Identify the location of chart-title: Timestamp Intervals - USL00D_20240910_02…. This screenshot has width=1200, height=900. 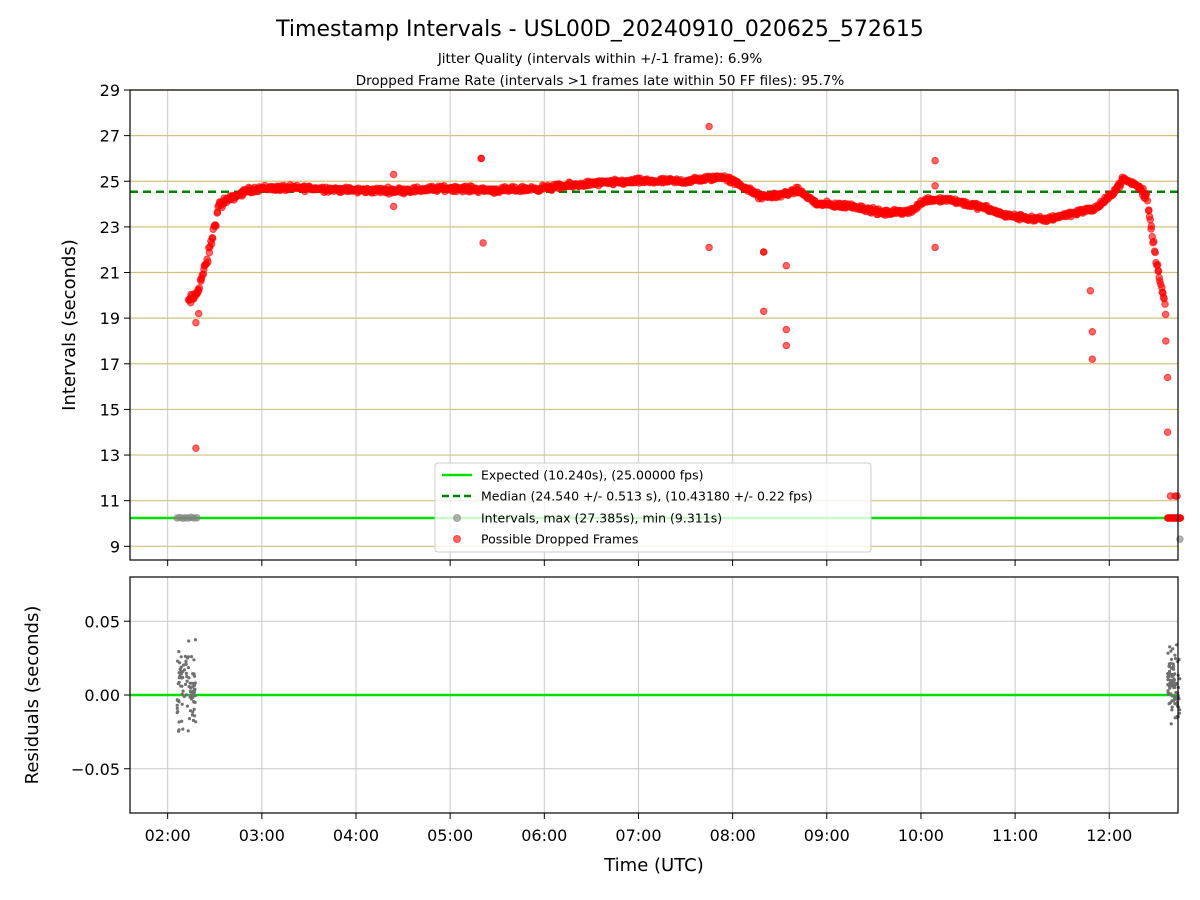
(599, 29).